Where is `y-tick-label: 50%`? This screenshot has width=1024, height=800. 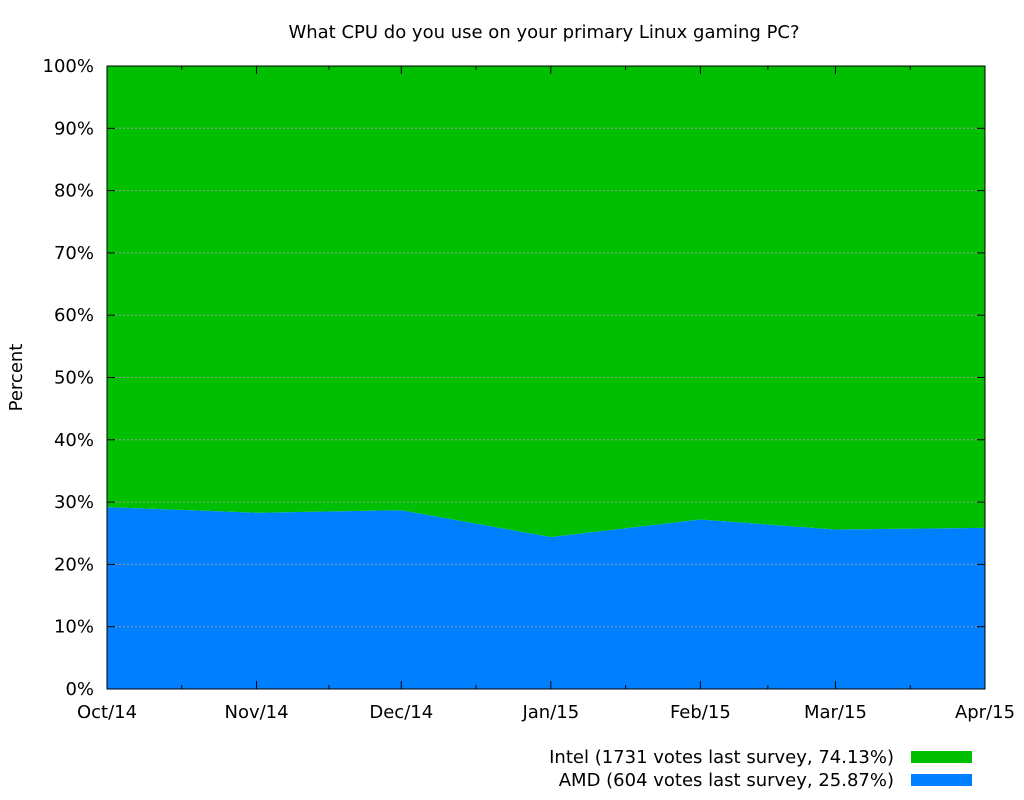 y-tick-label: 50% is located at coordinates (74, 378).